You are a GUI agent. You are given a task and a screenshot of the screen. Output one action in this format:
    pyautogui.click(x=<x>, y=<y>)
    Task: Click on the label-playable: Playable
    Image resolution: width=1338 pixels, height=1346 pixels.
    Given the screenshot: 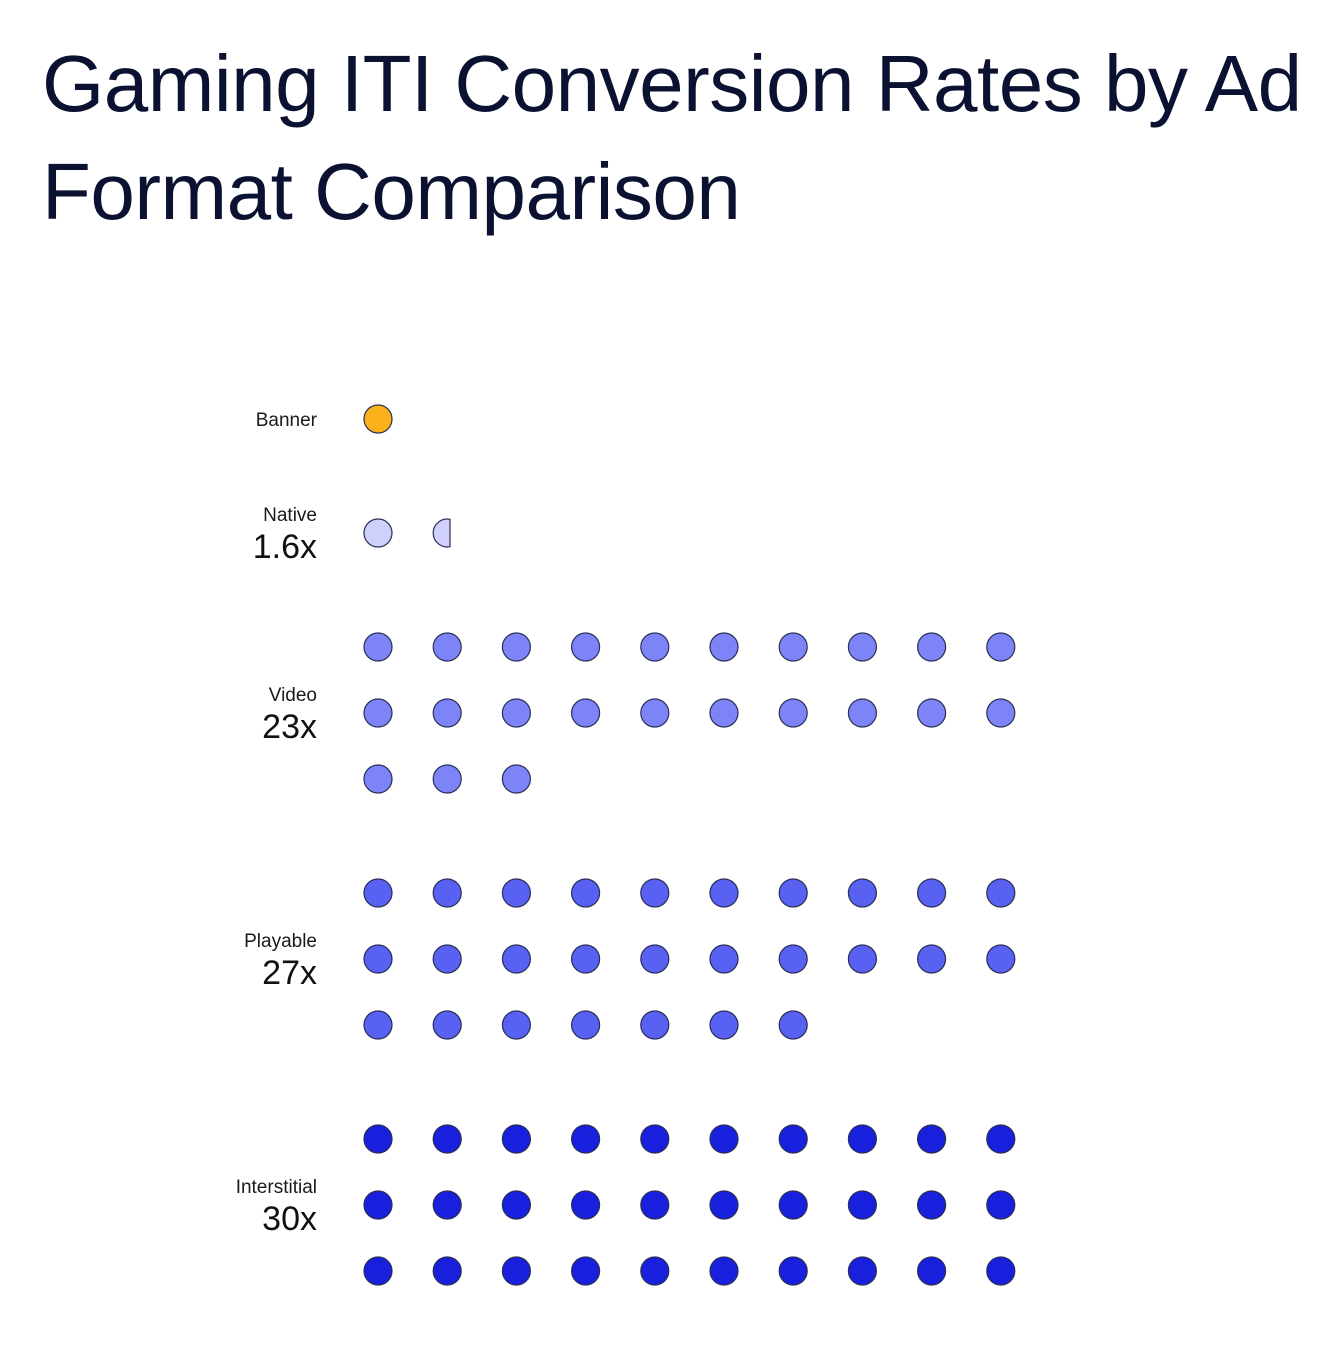 What is the action you would take?
    pyautogui.click(x=280, y=941)
    